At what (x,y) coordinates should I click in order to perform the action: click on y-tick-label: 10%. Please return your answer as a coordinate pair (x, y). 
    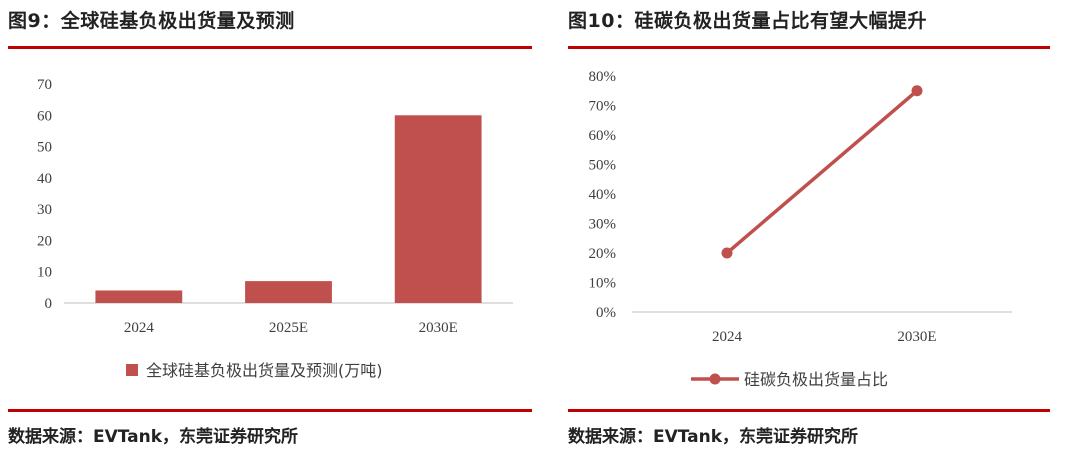
    Looking at the image, I should click on (603, 284).